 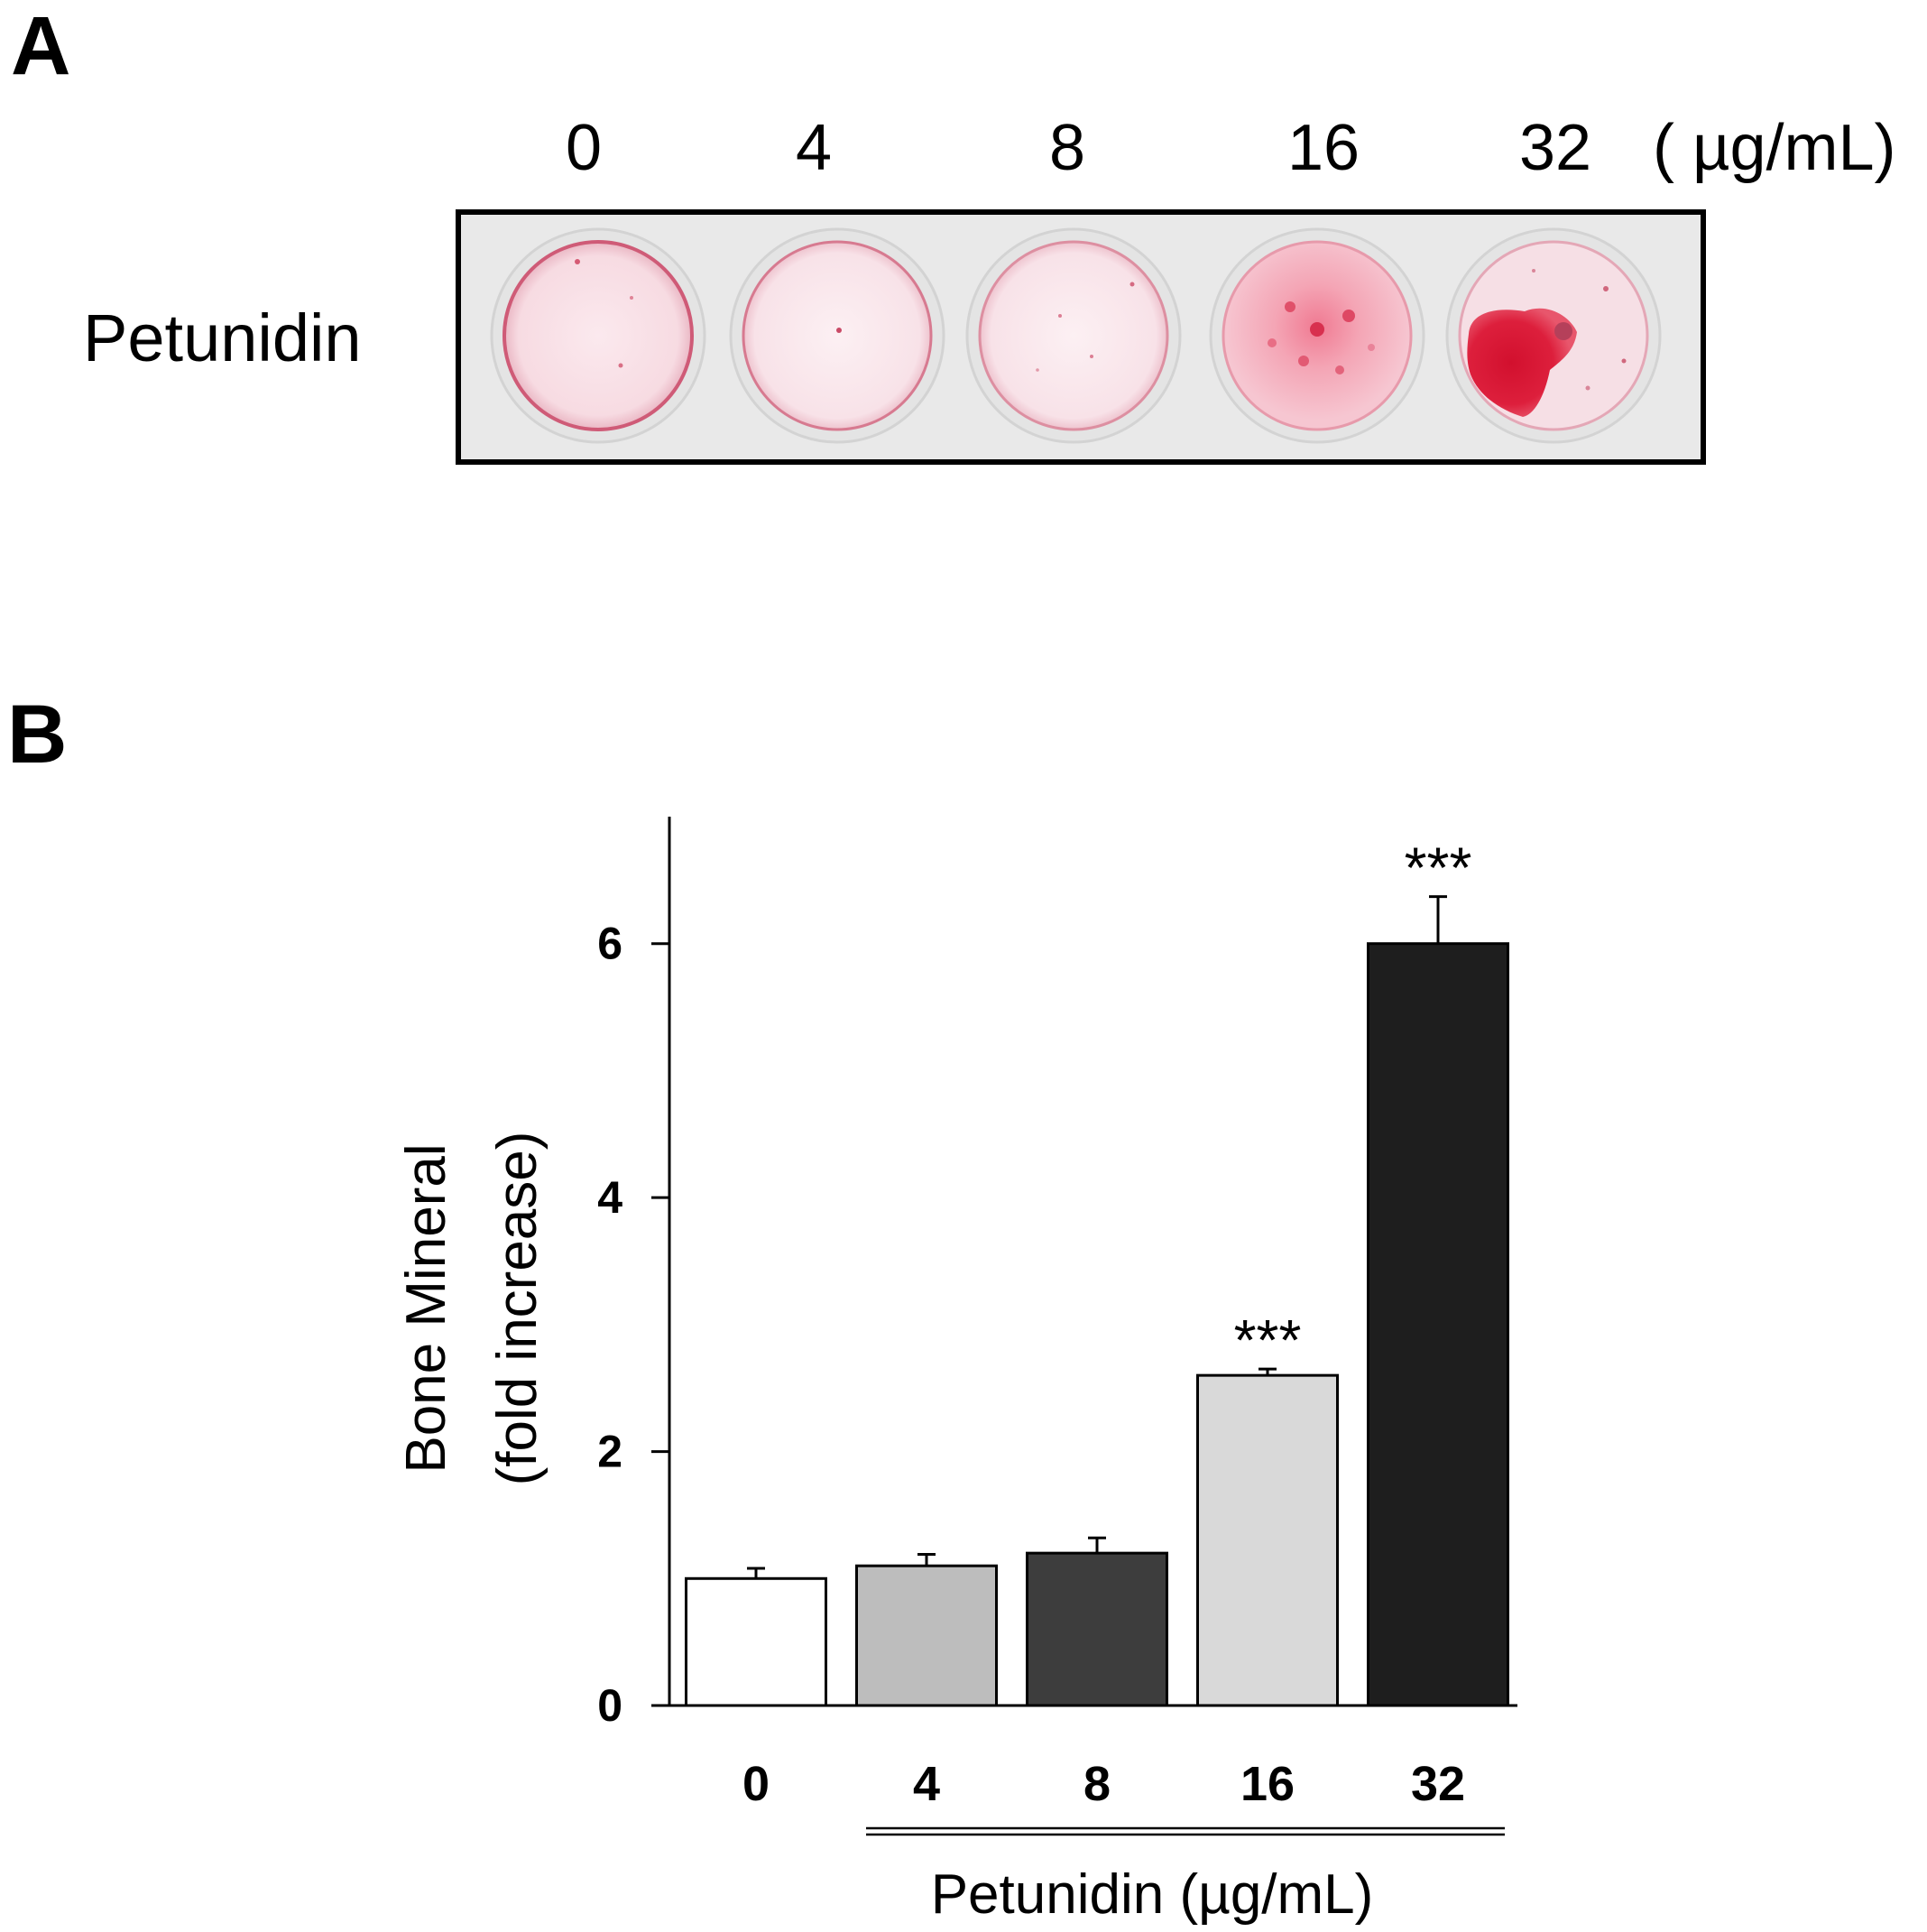 I want to click on x-tick-label: 16, so click(x=1267, y=1784).